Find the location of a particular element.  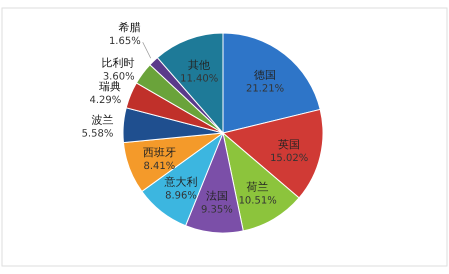

data-label: 21.21% is located at coordinates (265, 89).